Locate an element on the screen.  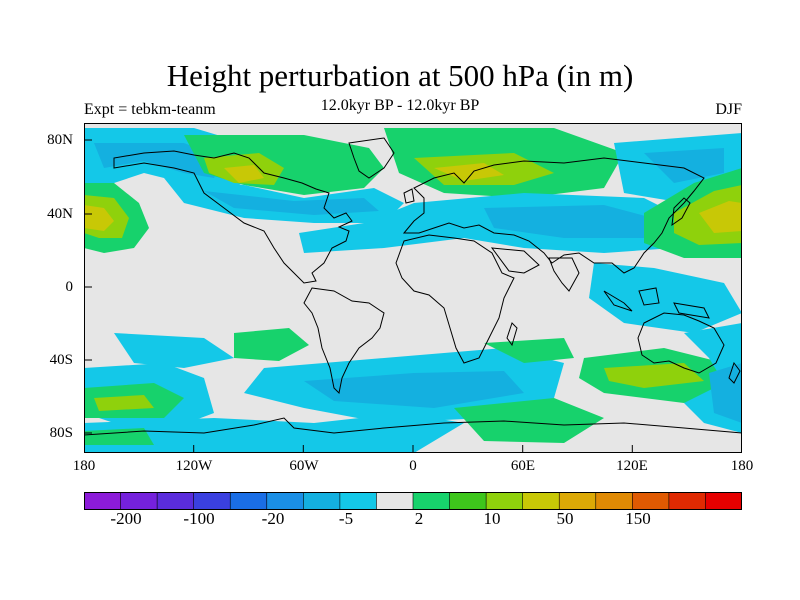
colorbar-label-2: 2 is located at coordinates (419, 518).